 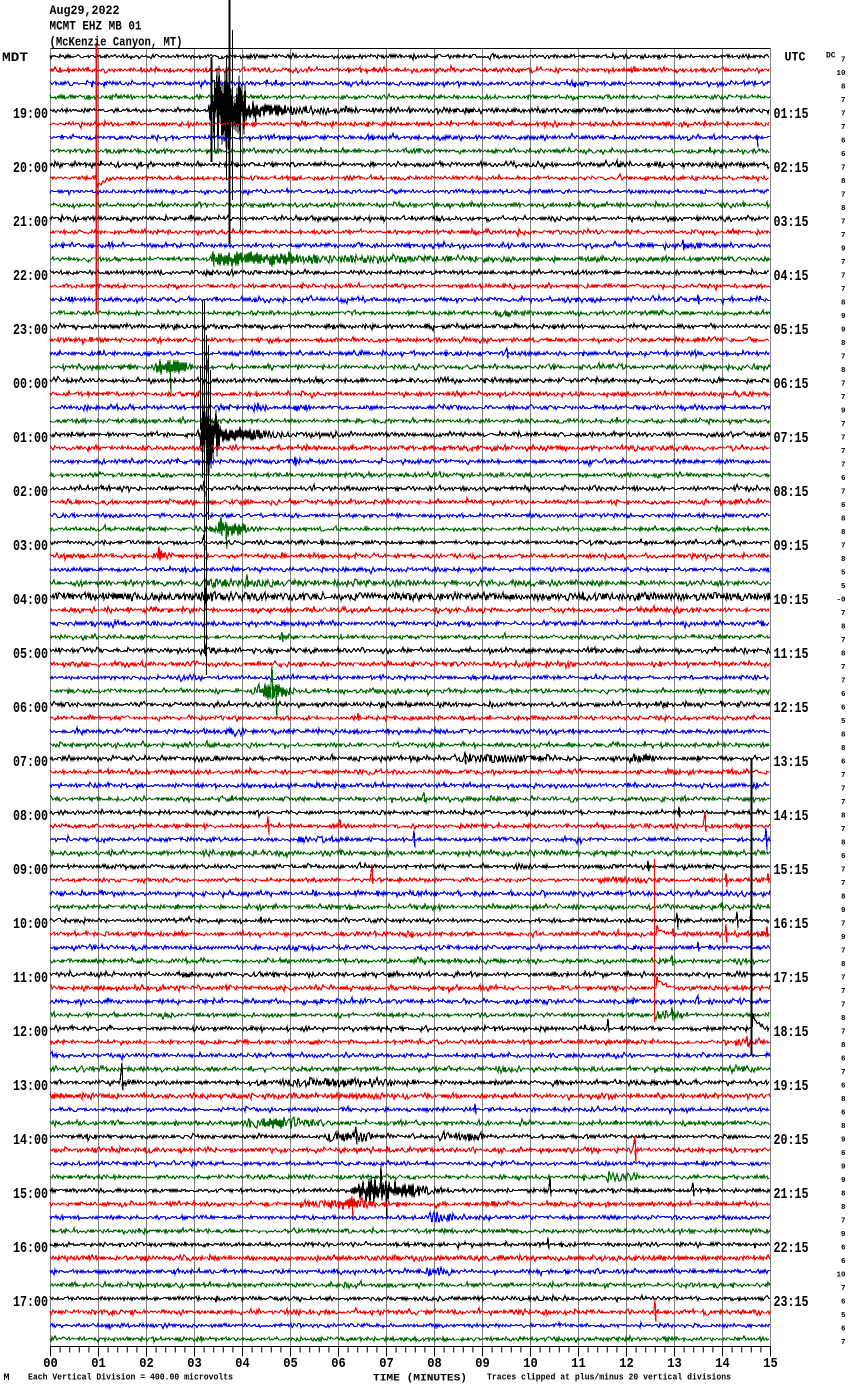 I want to click on svg-text: 22:15, so click(x=791, y=1248).